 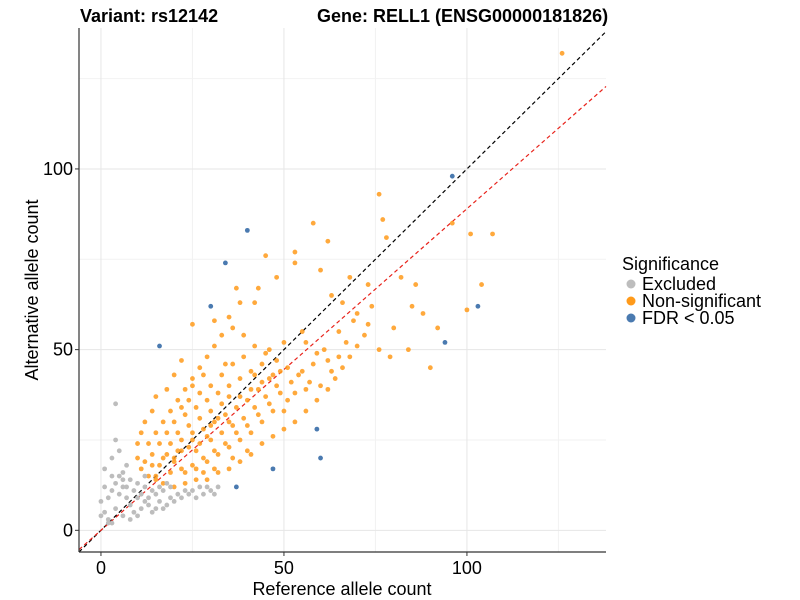 I want to click on y-axis-title: Alternative allele count, so click(x=32, y=289).